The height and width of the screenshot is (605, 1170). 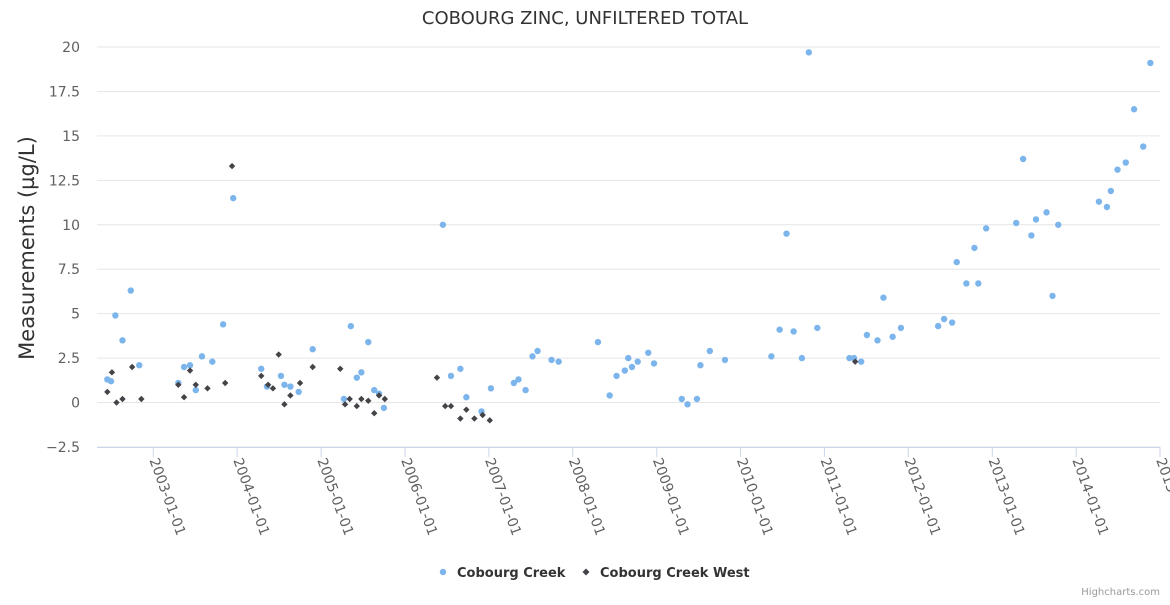 I want to click on legend-item-cobourg-creek-west: Cobourg Creek West, so click(x=666, y=573).